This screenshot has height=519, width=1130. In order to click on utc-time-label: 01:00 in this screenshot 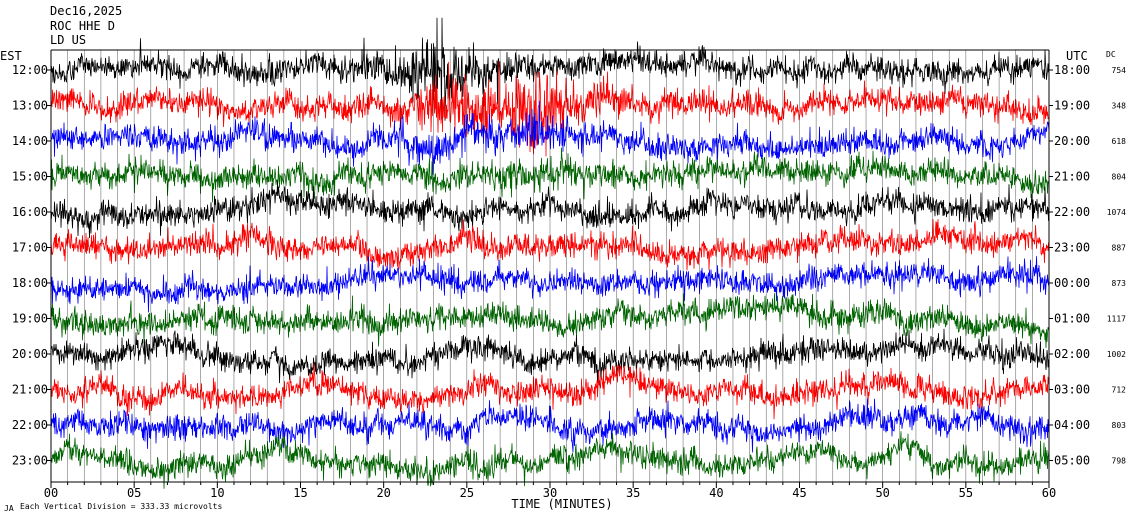, I will do `click(1072, 319)`.